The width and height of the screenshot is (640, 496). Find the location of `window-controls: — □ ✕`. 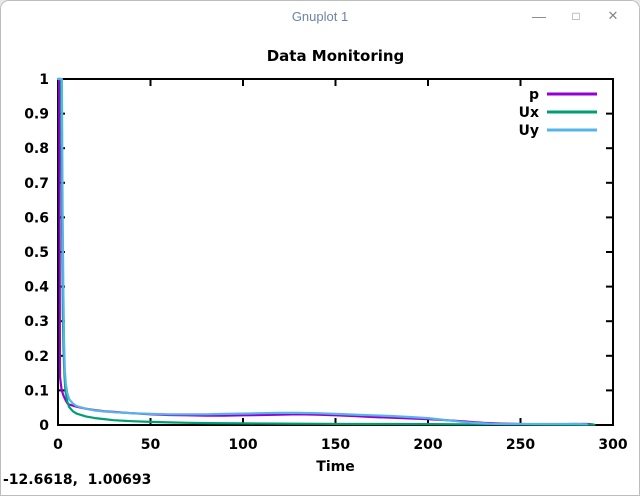

window-controls: — □ ✕ is located at coordinates (576, 16).